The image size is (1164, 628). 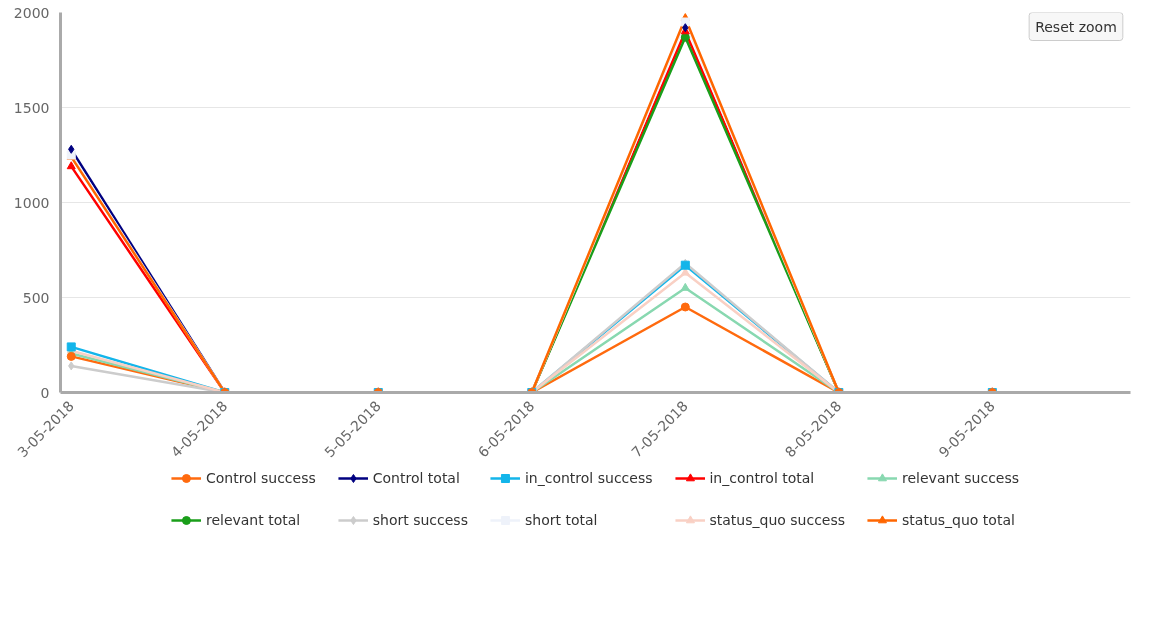 I want to click on legend-label: status_quo total, so click(x=958, y=520).